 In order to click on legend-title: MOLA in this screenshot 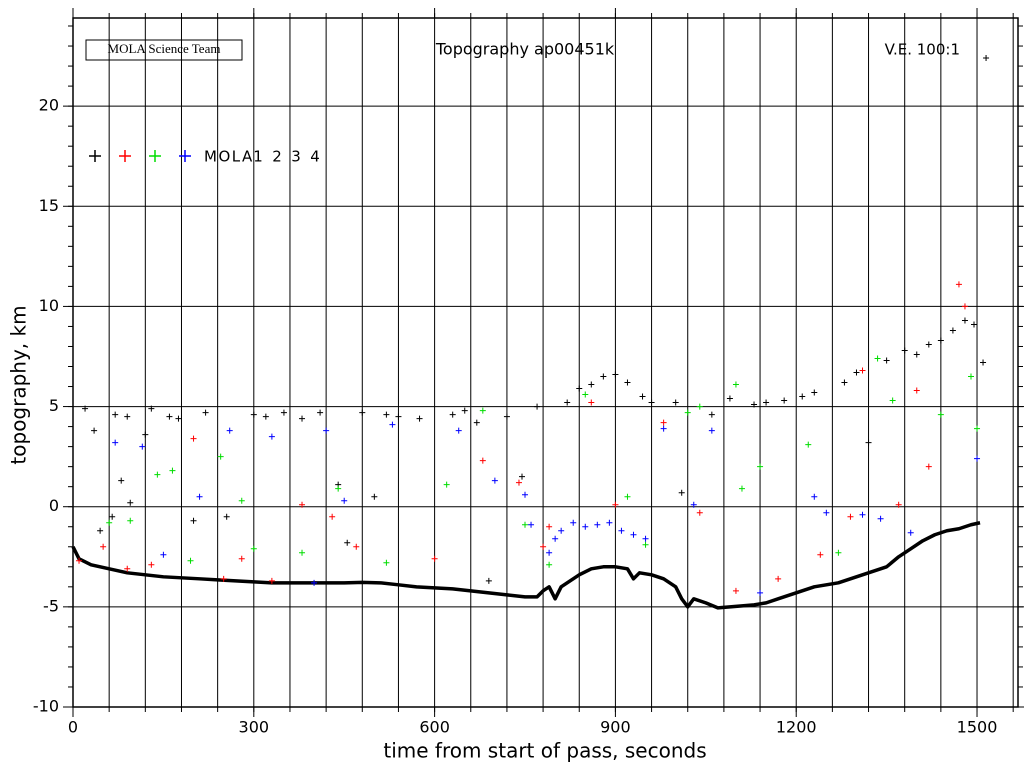, I will do `click(229, 157)`.